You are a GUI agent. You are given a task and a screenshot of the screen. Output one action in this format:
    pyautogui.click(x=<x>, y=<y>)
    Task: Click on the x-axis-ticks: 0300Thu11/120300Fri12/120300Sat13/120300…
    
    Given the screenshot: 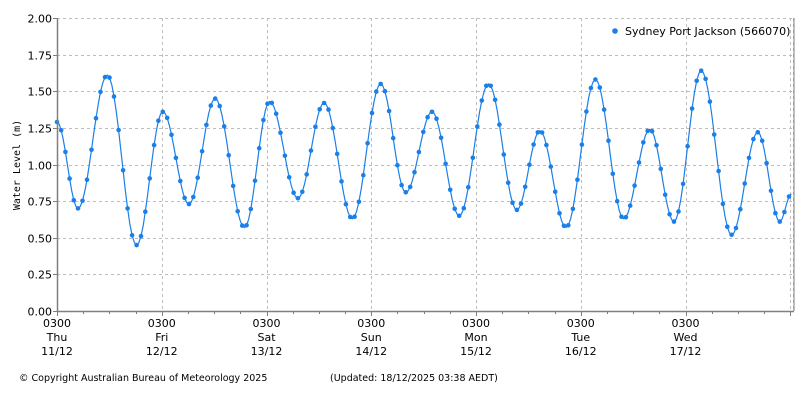 What is the action you would take?
    pyautogui.click(x=416, y=334)
    